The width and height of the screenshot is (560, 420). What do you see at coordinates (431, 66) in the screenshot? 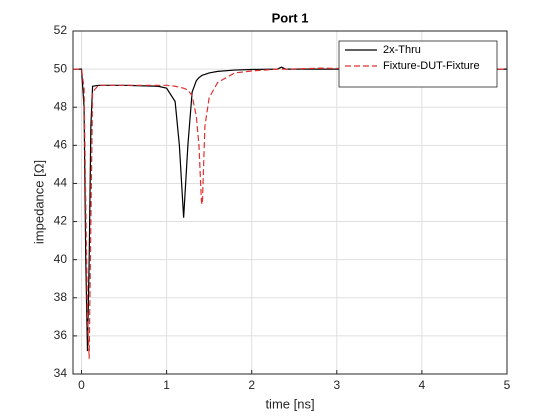
I see `legend-label: Fixture-DUT-Fixture` at bounding box center [431, 66].